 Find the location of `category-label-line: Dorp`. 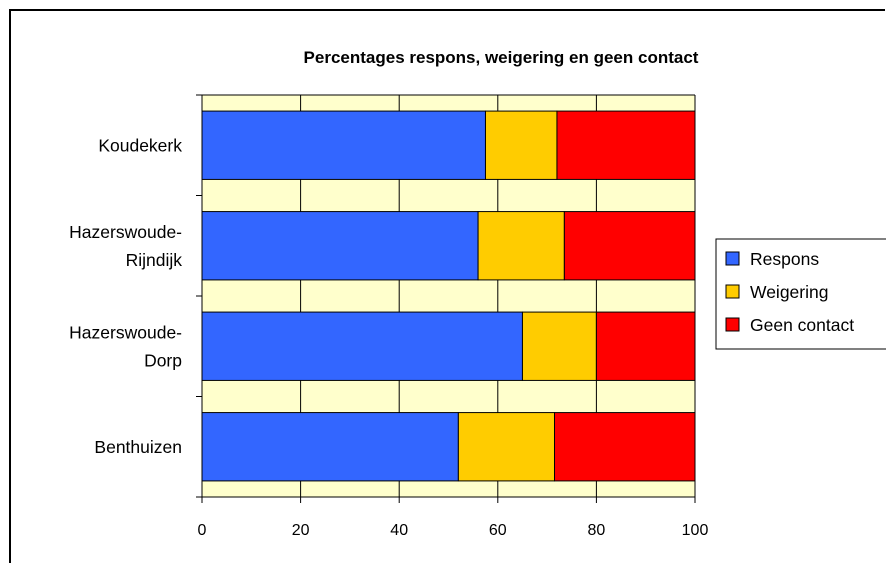

category-label-line: Dorp is located at coordinates (163, 360).